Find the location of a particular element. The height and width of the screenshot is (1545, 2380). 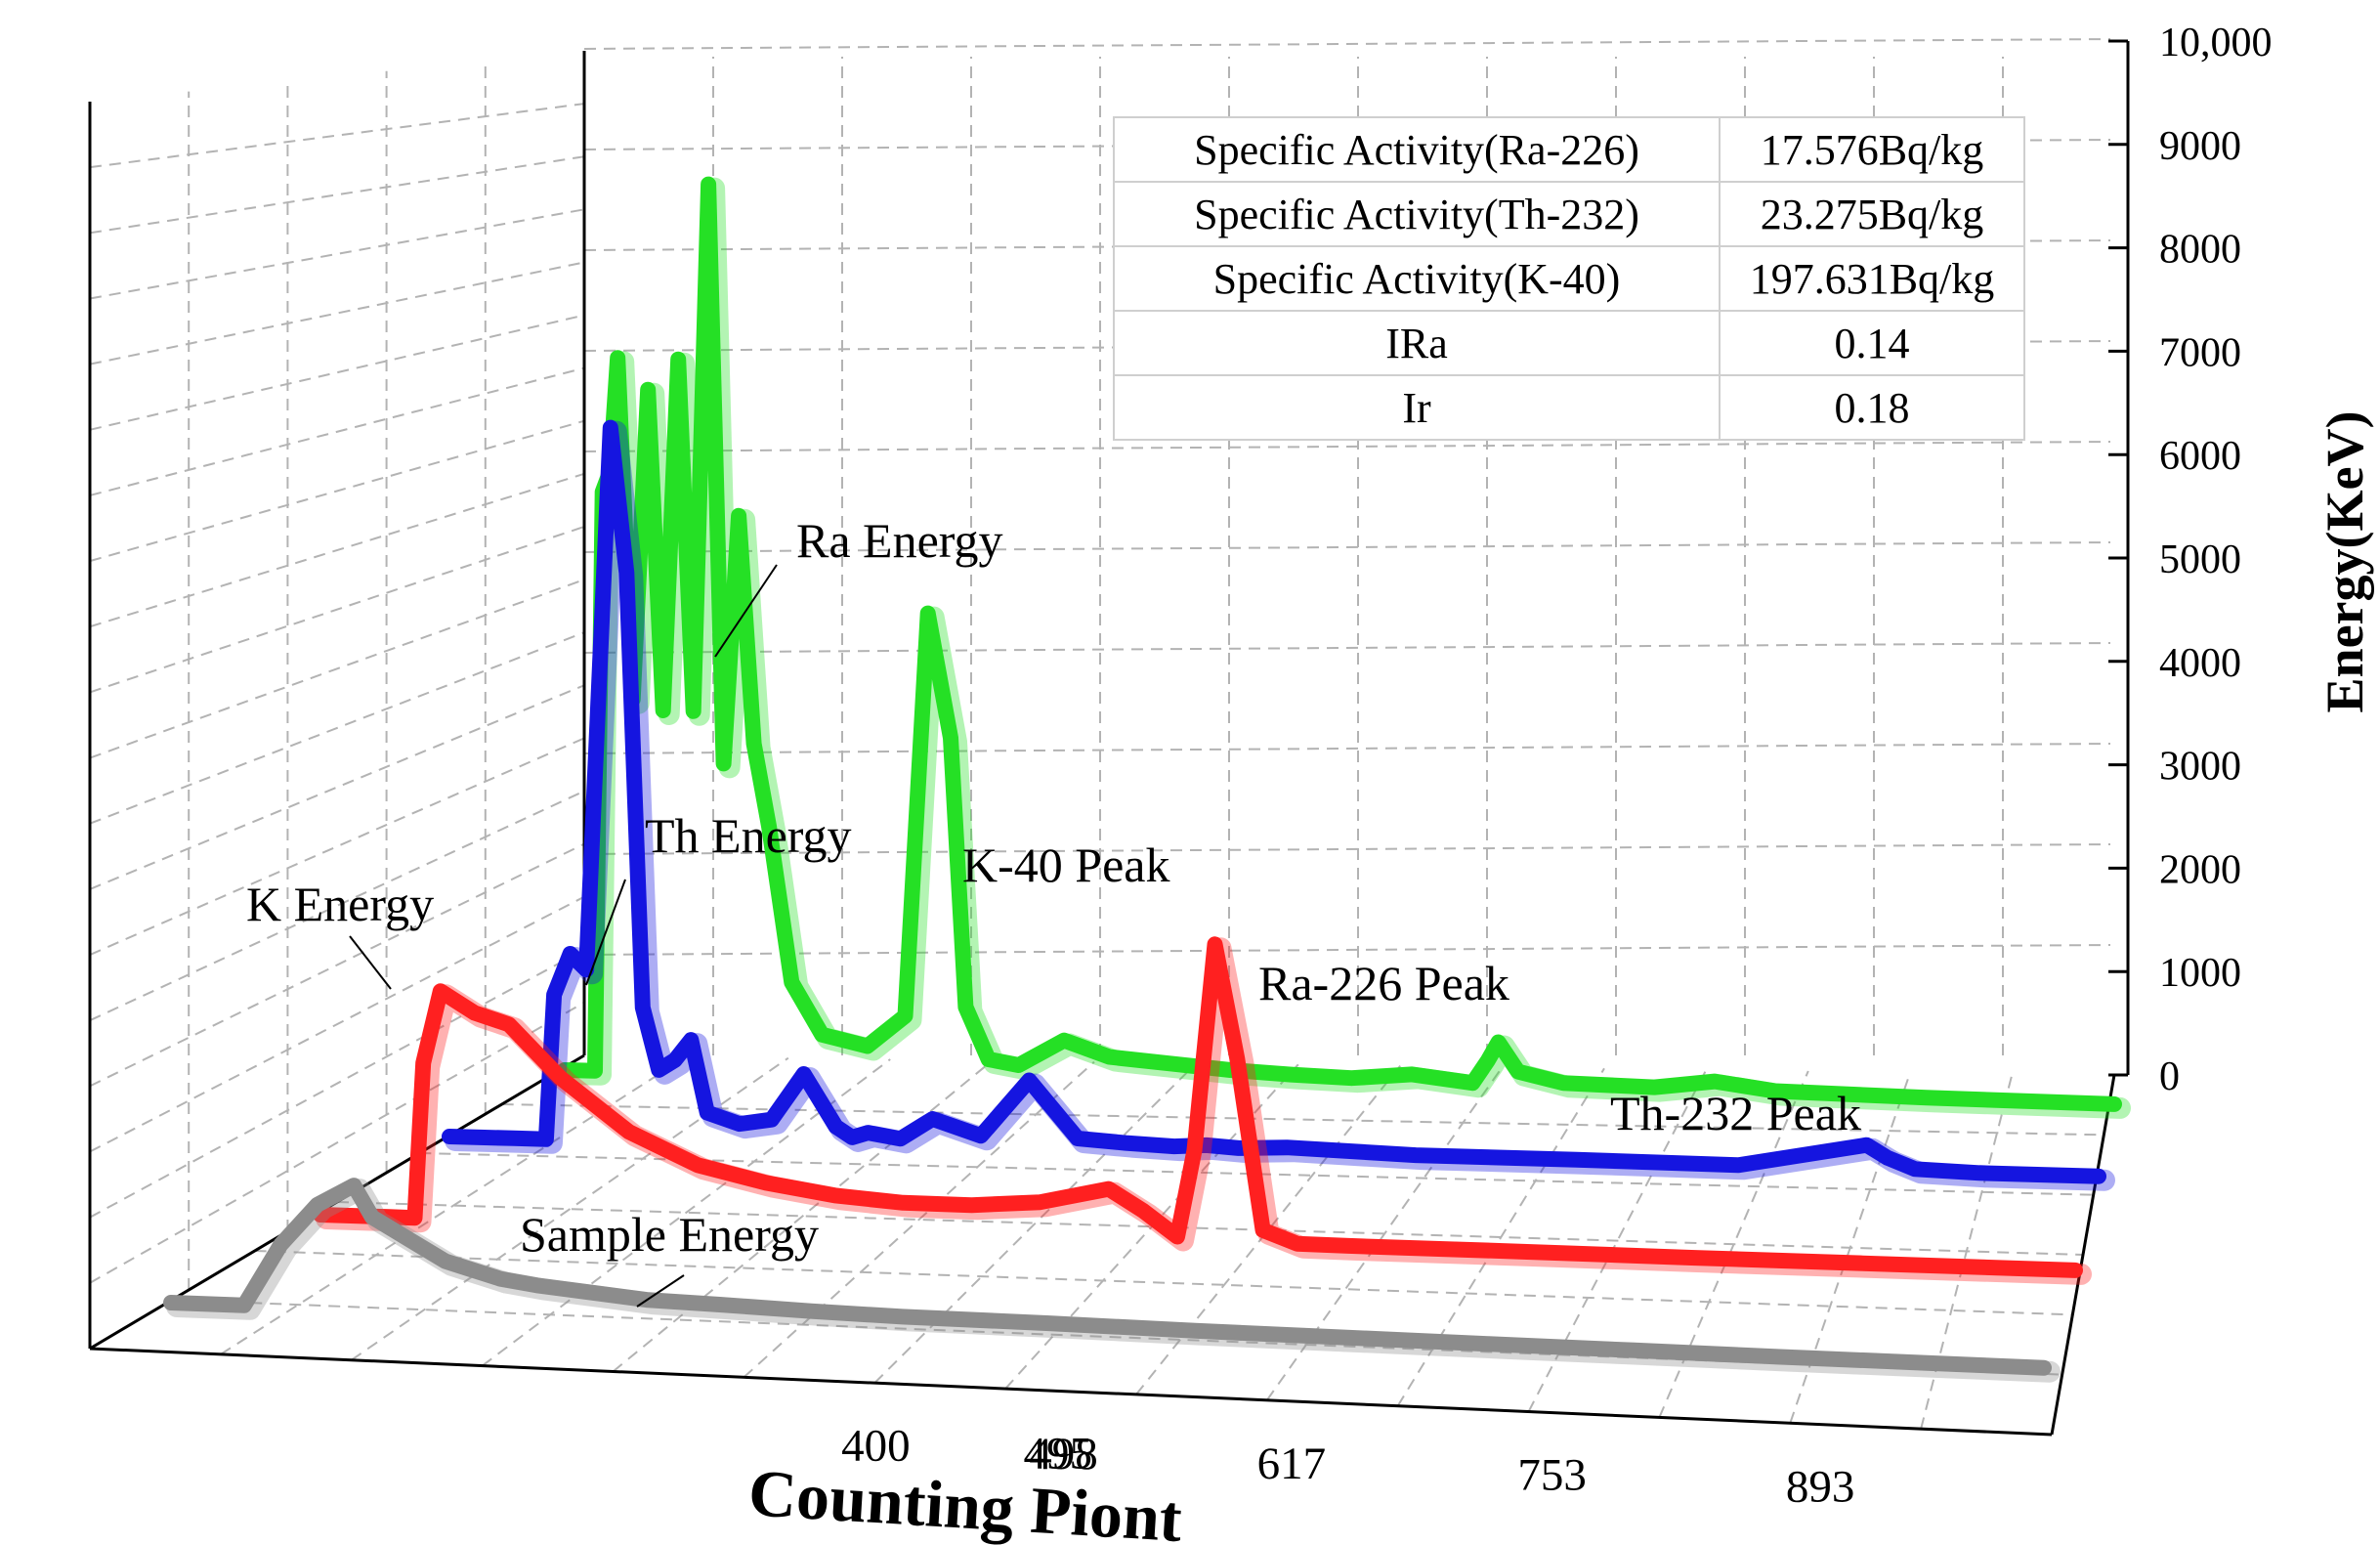

stats-row: Specific Activity(Ra-226) 17.576Bq/kg is located at coordinates (1569, 149).